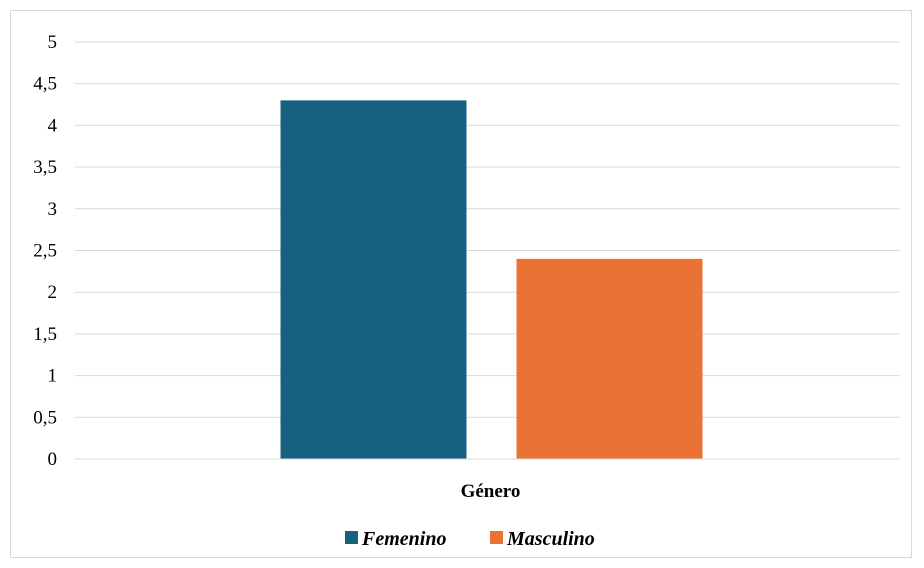 This screenshot has width=924, height=568. Describe the element at coordinates (45, 84) in the screenshot. I see `y-tick-label: 4,5` at that location.